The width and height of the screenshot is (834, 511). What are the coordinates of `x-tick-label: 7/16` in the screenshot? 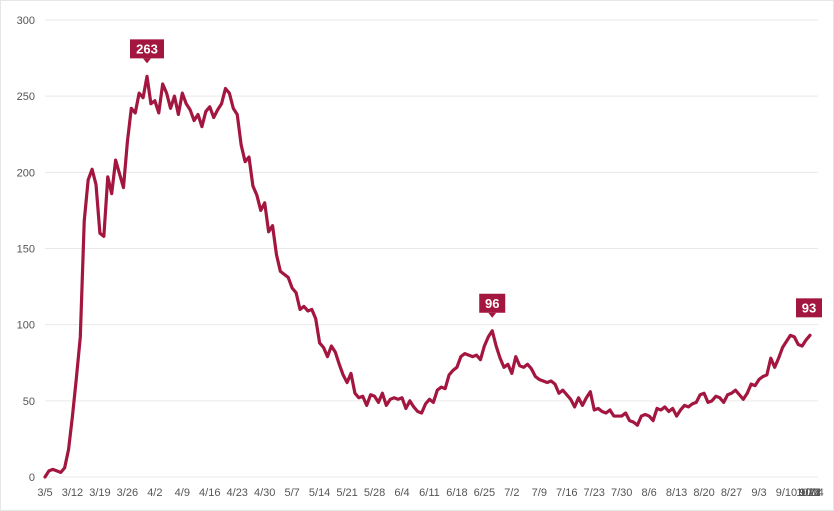 It's located at (566, 493).